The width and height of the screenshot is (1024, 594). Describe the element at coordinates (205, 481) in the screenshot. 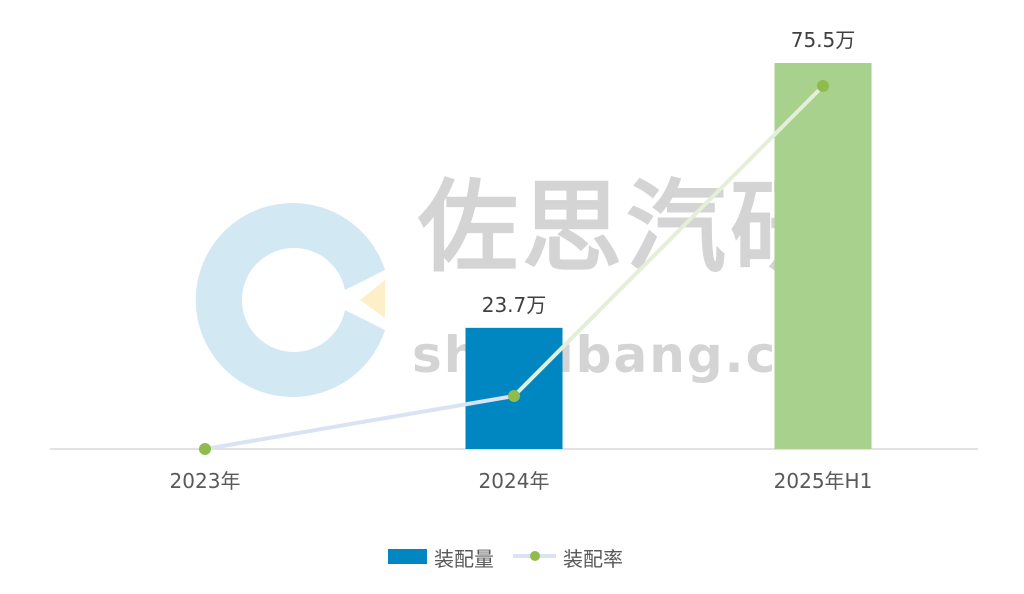

I see `x-tick-label: 2023年` at that location.